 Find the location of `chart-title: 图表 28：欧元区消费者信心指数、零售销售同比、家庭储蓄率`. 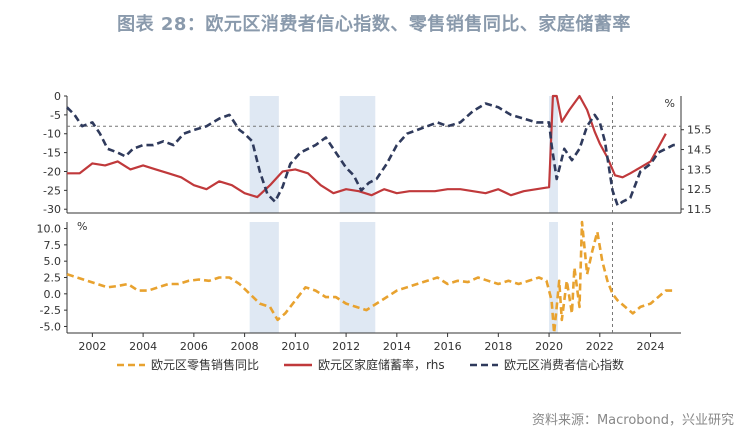

chart-title: 图表 28：欧元区消费者信心指数、零售销售同比、家庭储蓄率 is located at coordinates (374, 24).